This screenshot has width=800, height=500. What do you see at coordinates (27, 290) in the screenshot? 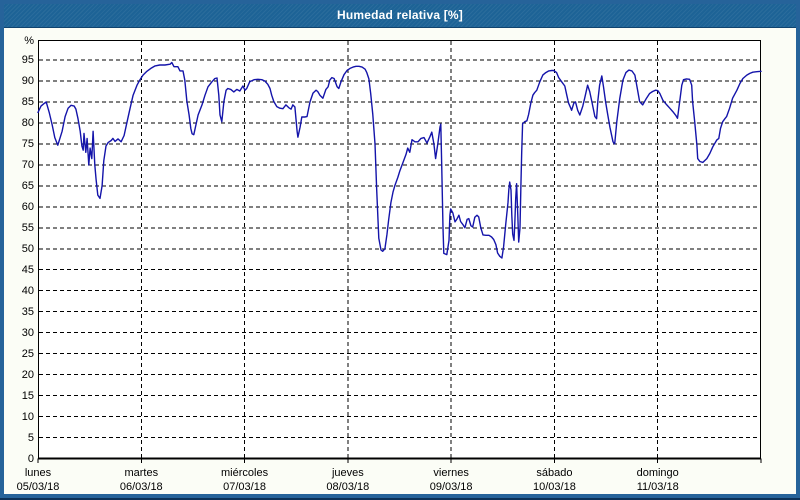
I see `y-tick-label: 40` at bounding box center [27, 290].